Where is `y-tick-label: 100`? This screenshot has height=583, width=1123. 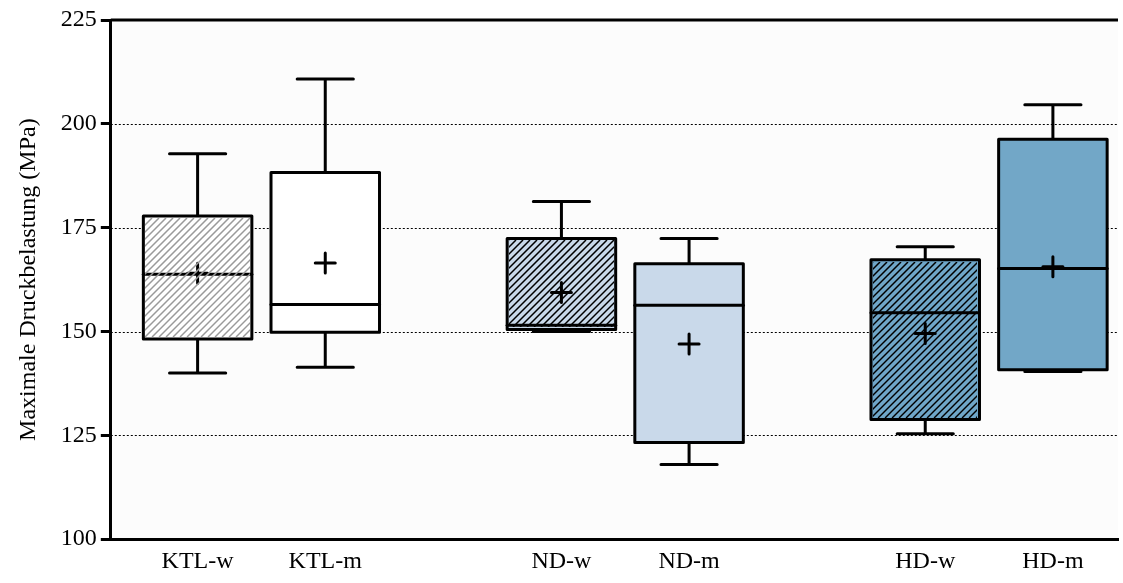 y-tick-label: 100 is located at coordinates (78, 537).